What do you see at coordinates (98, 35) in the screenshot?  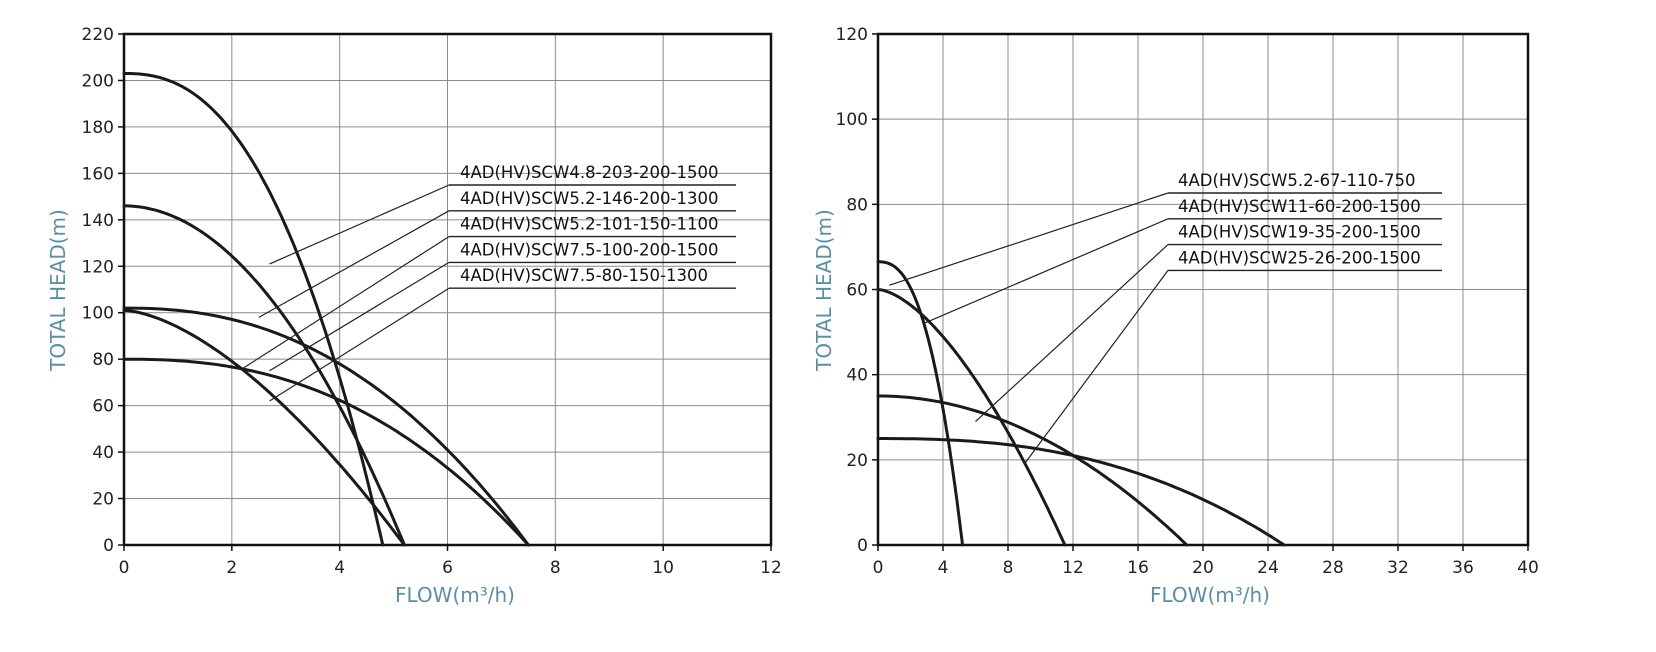 I see `y-tick-label: 220` at bounding box center [98, 35].